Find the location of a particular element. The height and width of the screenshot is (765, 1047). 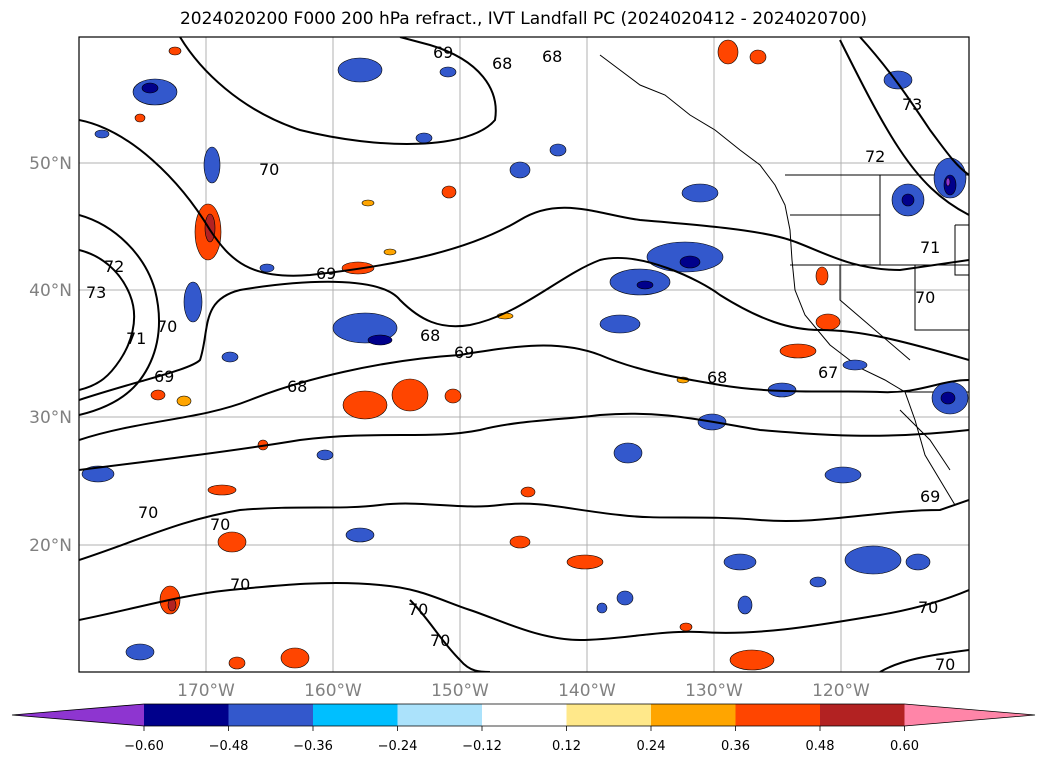

colorbar is located at coordinates (523, 715).